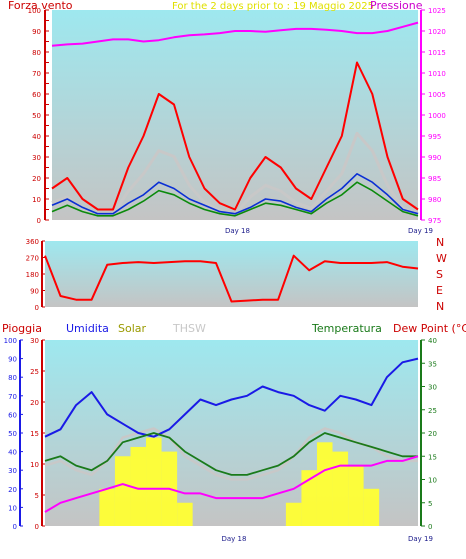 This screenshot has width=466, height=559. Describe the element at coordinates (12, 471) in the screenshot. I see `humidity-tick-label: 30` at that location.